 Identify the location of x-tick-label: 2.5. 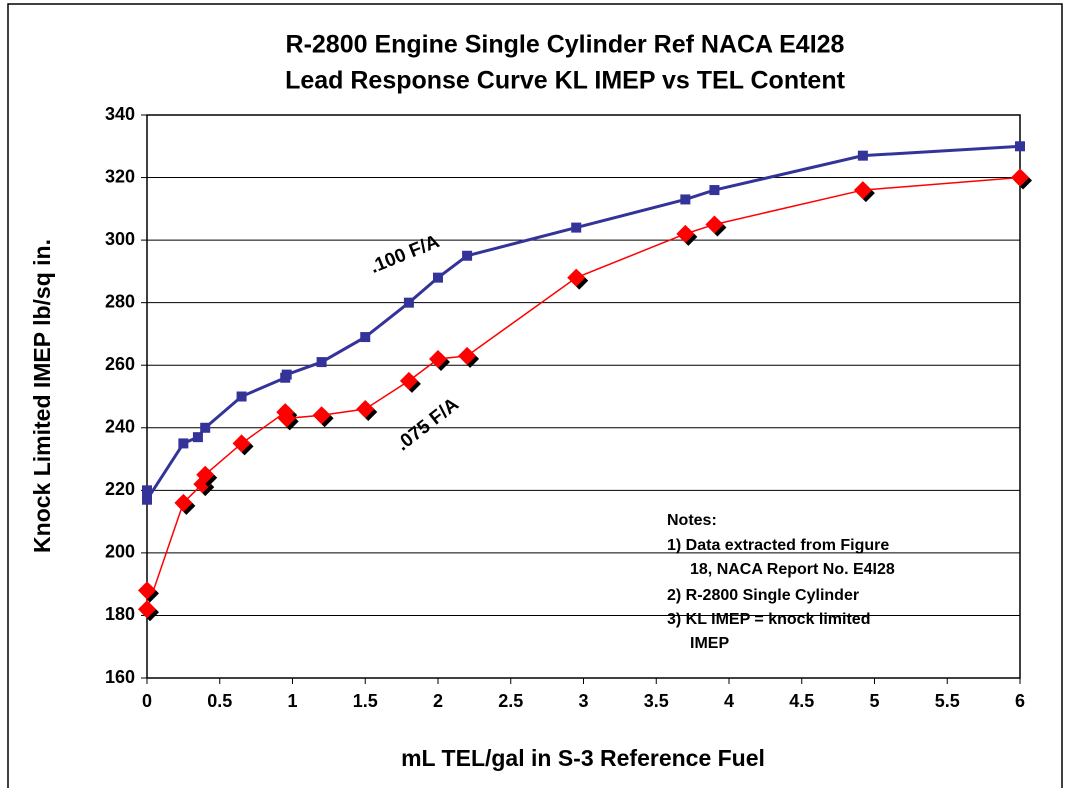
(510, 701).